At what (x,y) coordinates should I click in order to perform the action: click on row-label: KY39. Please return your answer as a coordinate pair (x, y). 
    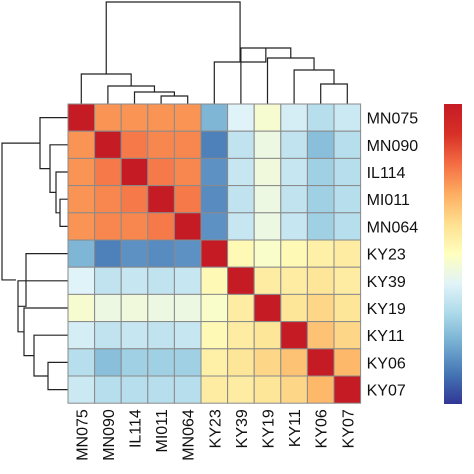
    Looking at the image, I should click on (386, 282).